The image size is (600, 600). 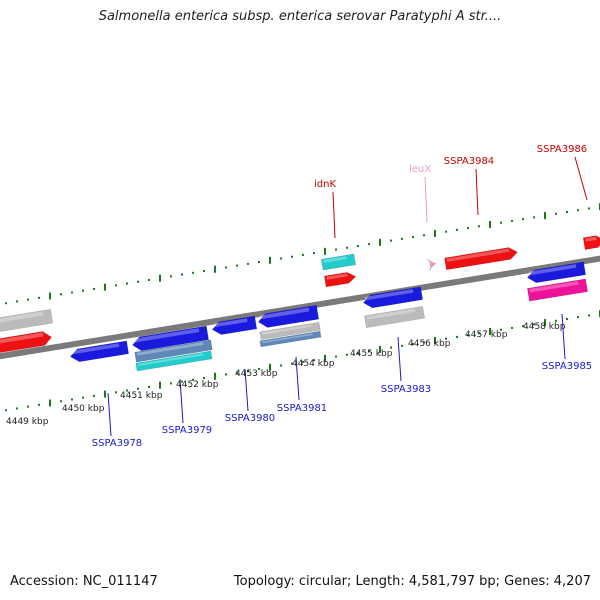 What do you see at coordinates (27, 422) in the screenshot?
I see `ruler-tick-label: 4449 kbp` at bounding box center [27, 422].